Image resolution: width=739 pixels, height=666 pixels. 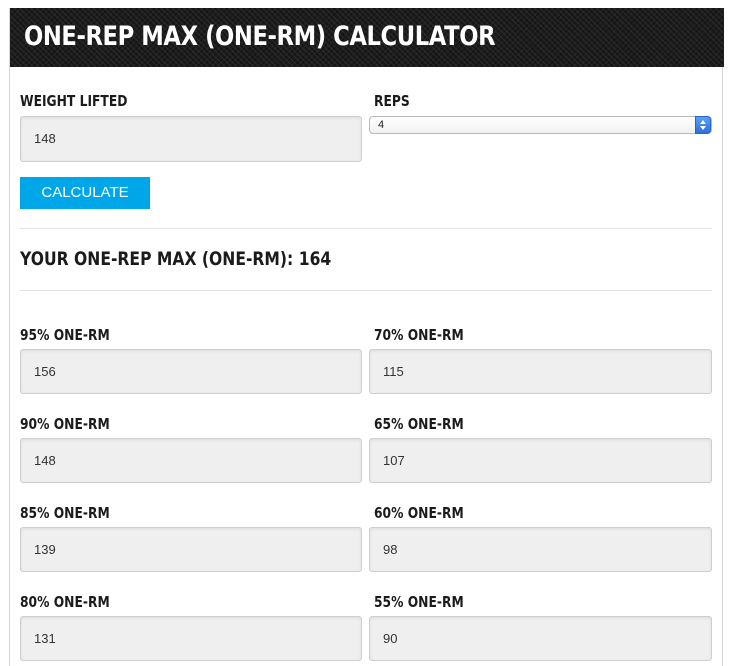 I want to click on percent-label-95: 95% ONE-RM, so click(x=65, y=335).